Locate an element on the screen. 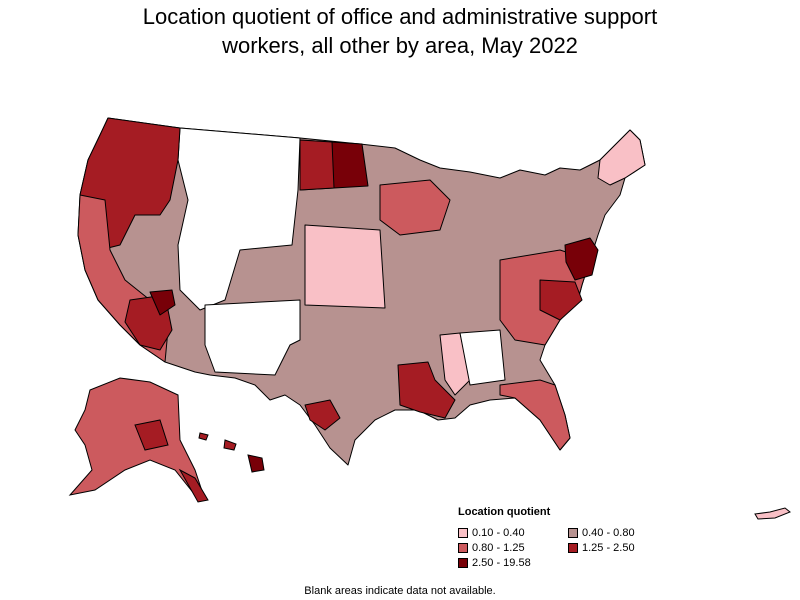 The height and width of the screenshot is (600, 800). region-southwest-blank is located at coordinates (252, 337).